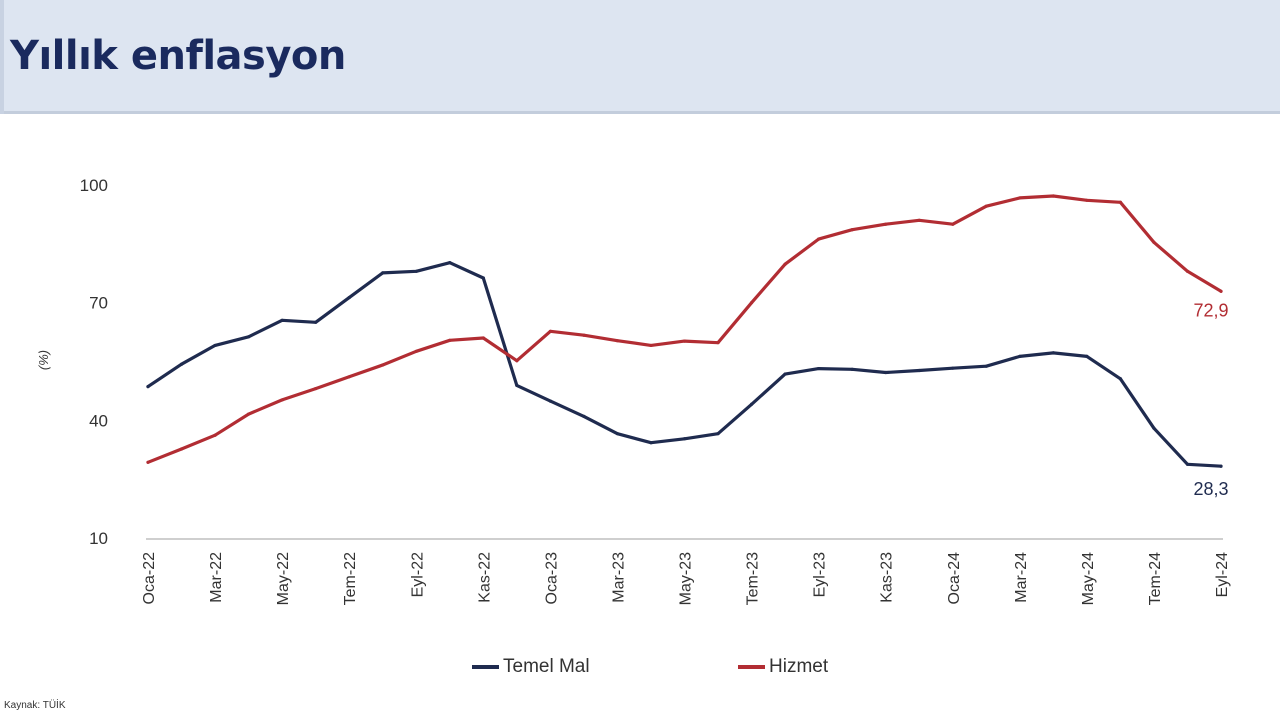  I want to click on x-tick-label: Oca-23, so click(551, 578).